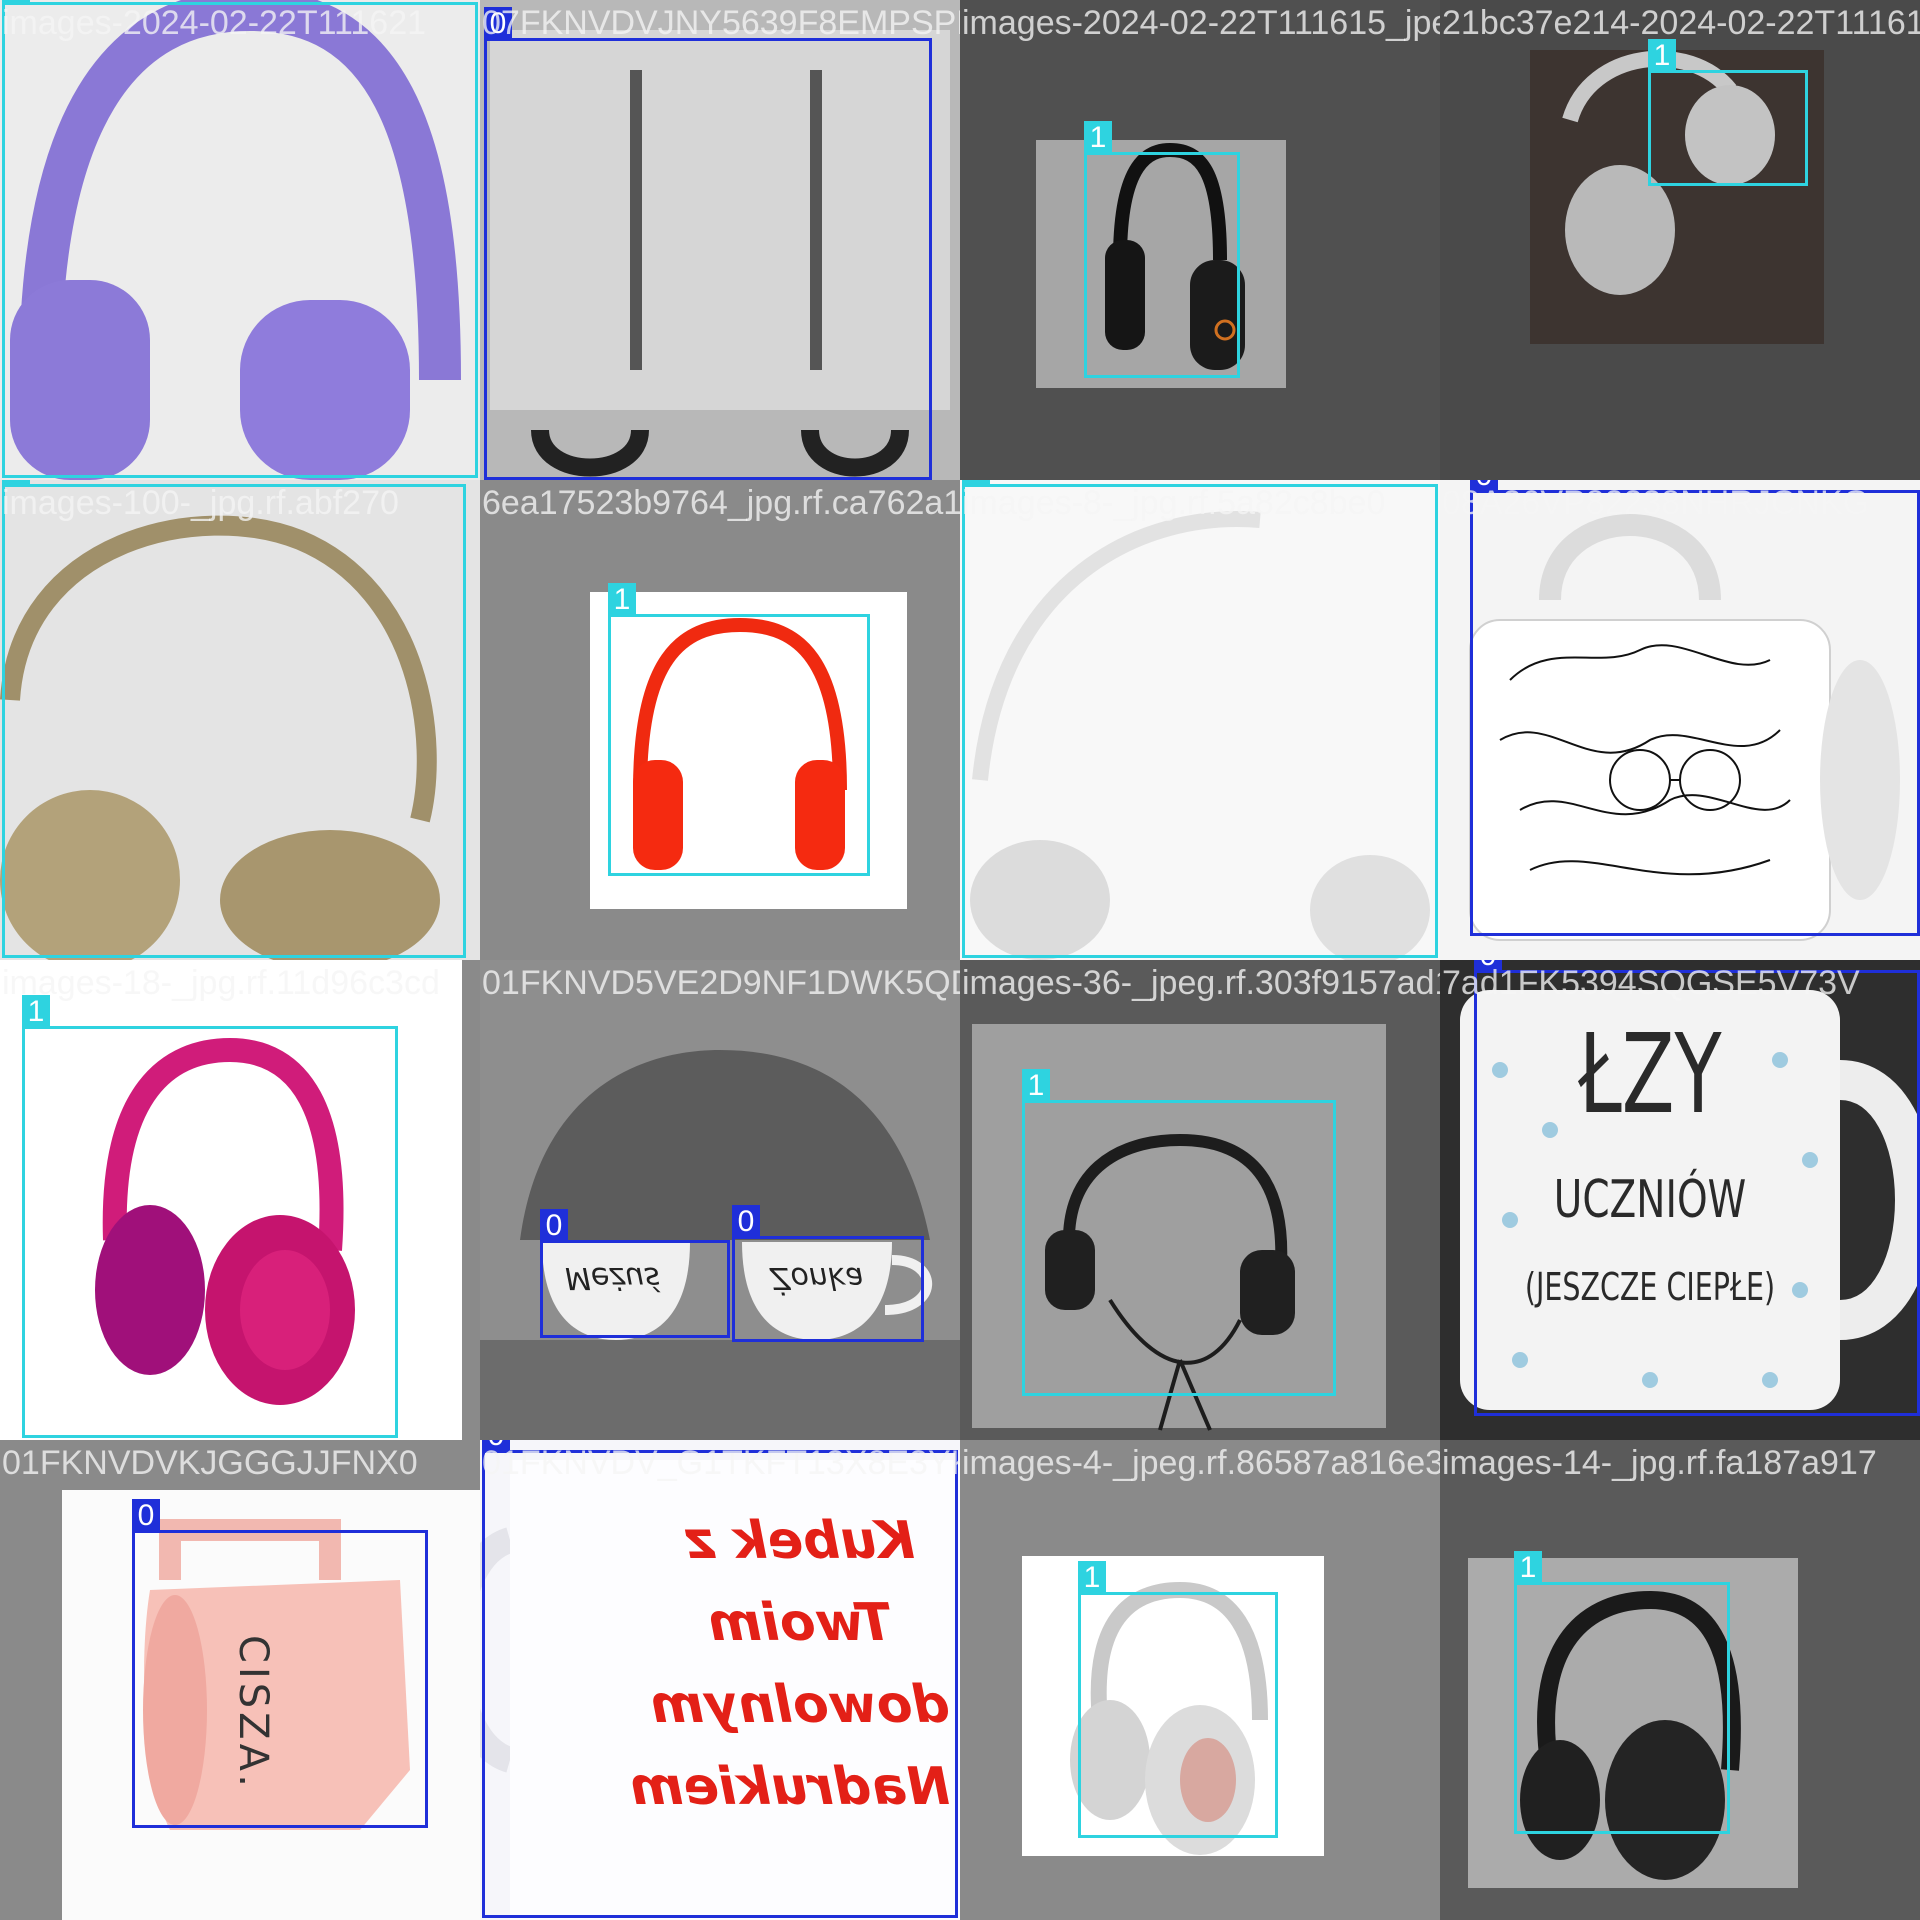 Image resolution: width=1920 pixels, height=1920 pixels. I want to click on mug-grey-image, so click(720, 253).